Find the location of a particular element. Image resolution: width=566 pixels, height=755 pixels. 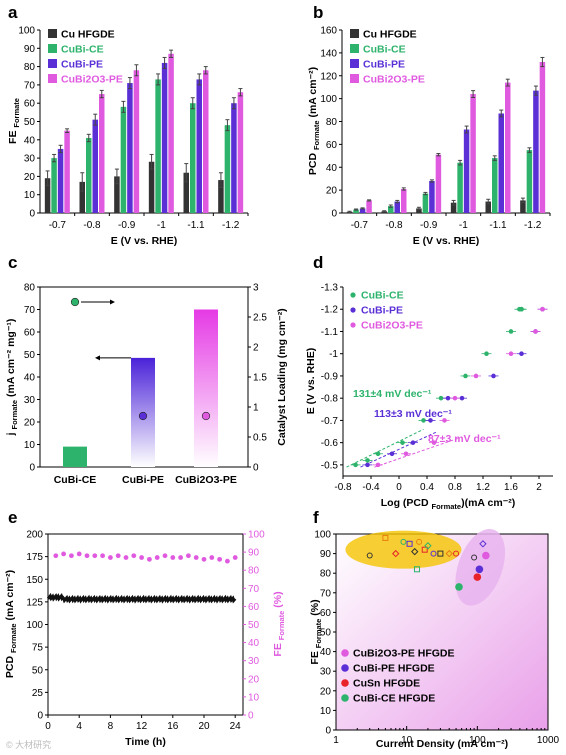

panel-b-ylabel: PCD Formate (mA cm⁻²) is located at coordinates (314, 121).